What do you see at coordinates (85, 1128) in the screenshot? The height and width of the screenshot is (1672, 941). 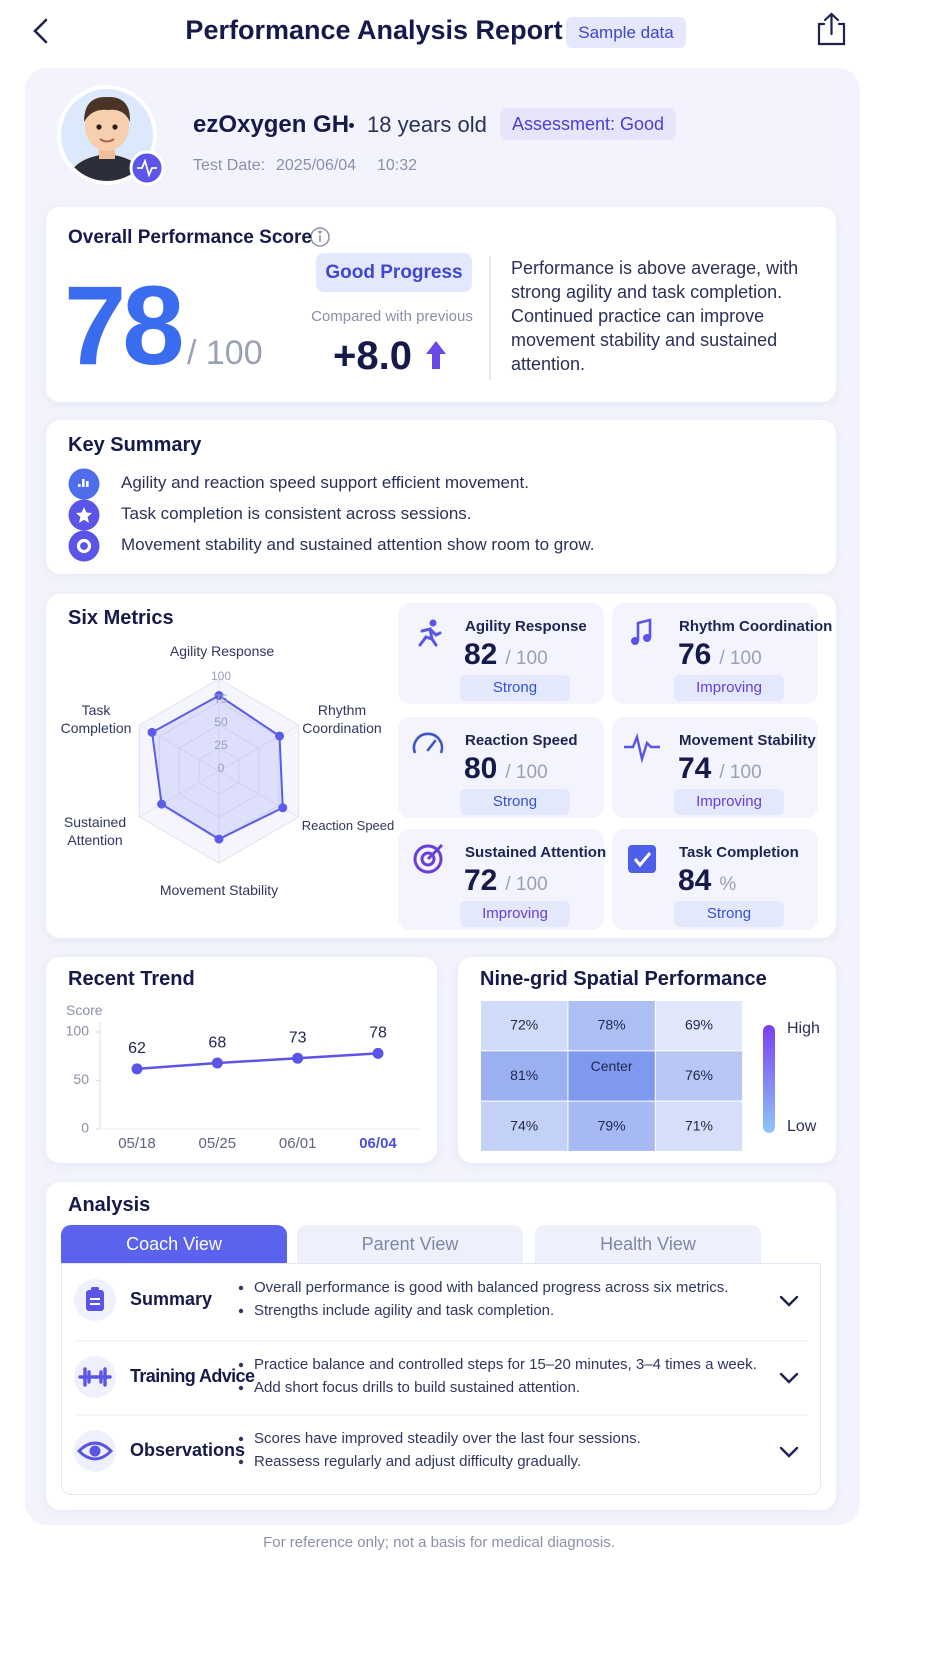 I see `y-tick-label: 0` at bounding box center [85, 1128].